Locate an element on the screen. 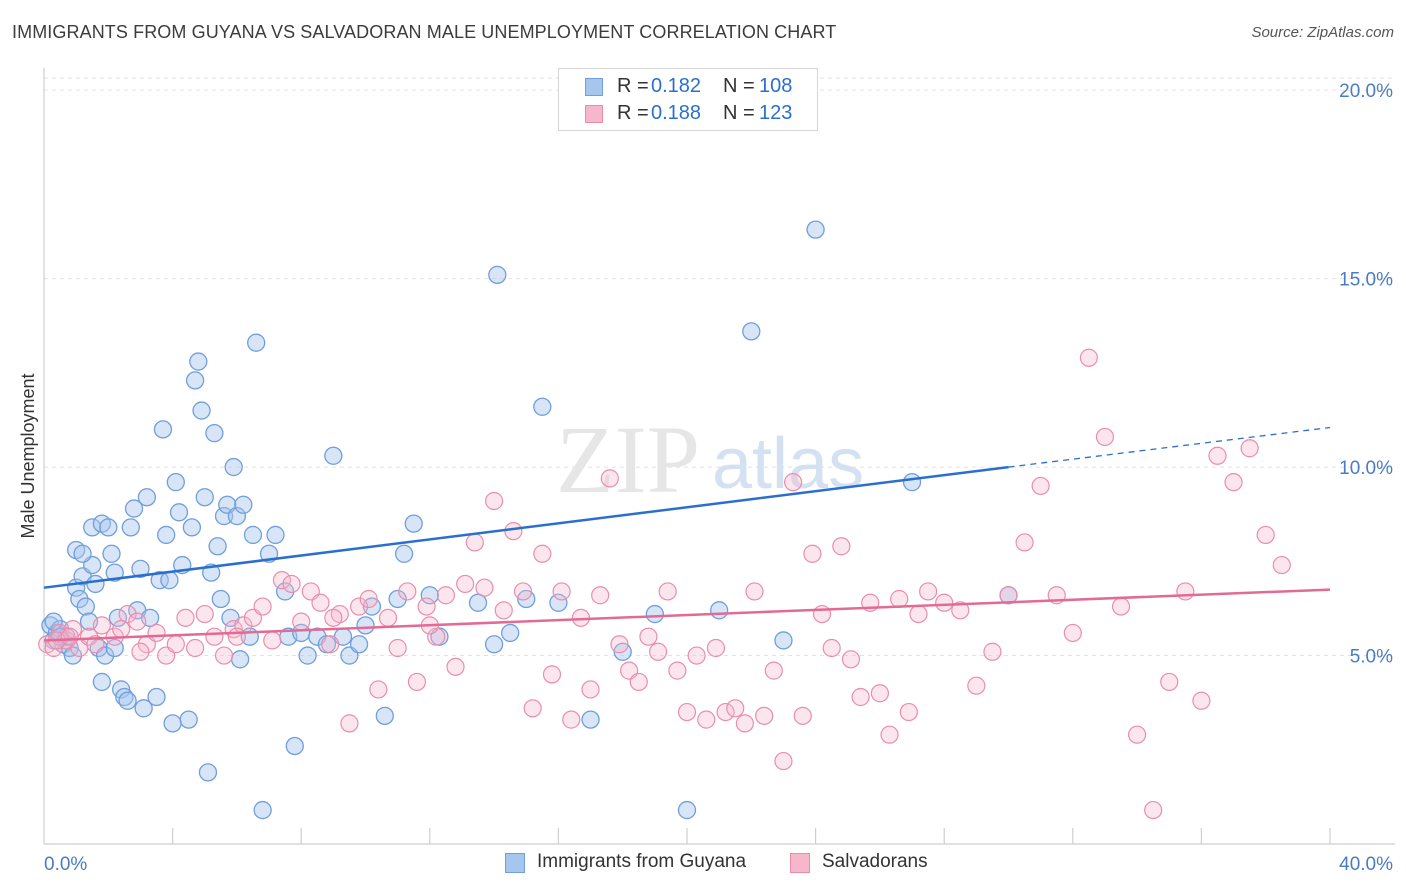  r-value: 0.188 is located at coordinates (676, 113).